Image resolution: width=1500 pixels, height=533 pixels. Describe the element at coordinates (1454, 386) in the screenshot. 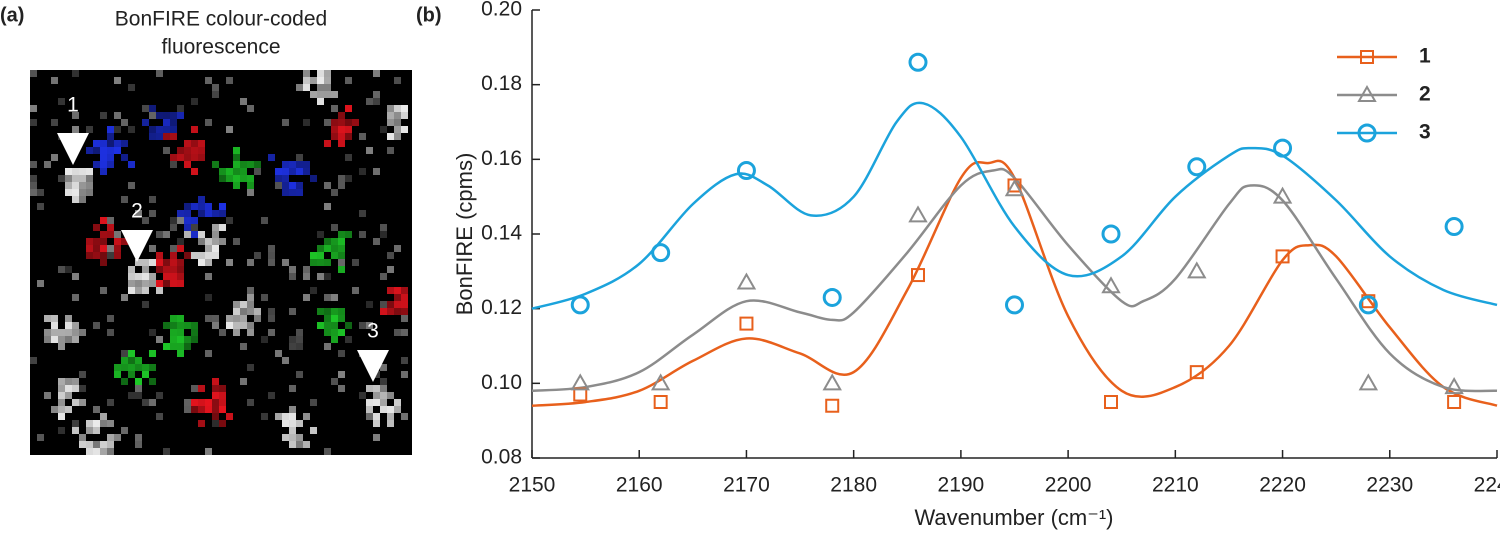

I see `marker-triangle` at that location.